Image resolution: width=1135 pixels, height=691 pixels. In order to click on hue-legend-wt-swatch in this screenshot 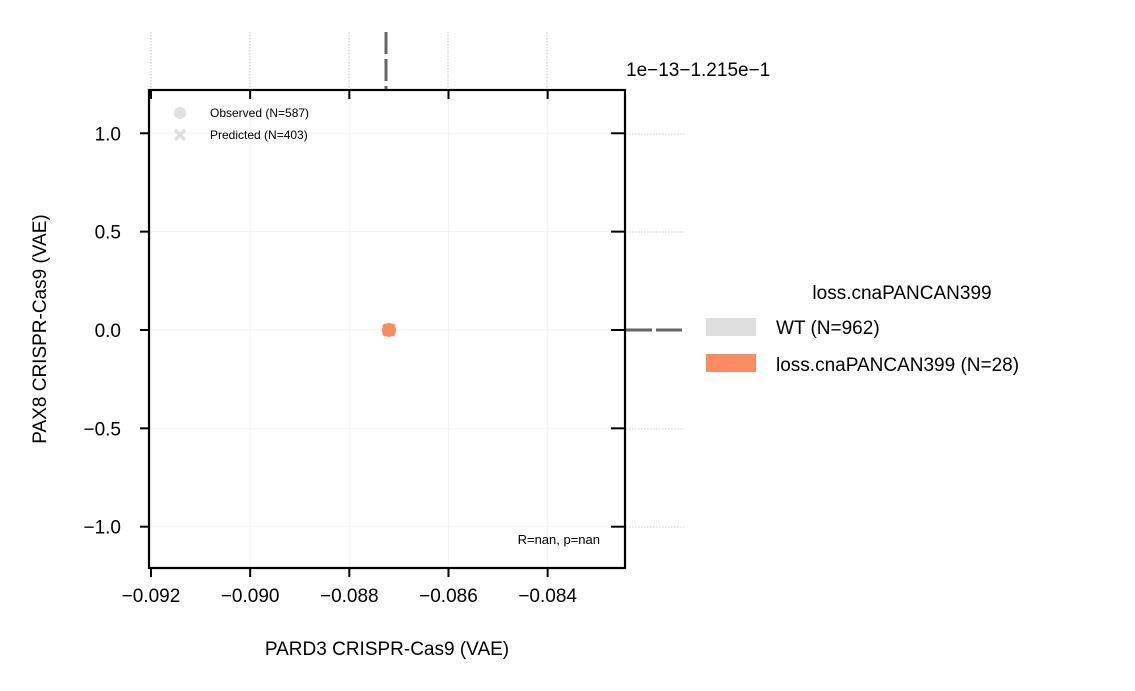, I will do `click(731, 327)`.